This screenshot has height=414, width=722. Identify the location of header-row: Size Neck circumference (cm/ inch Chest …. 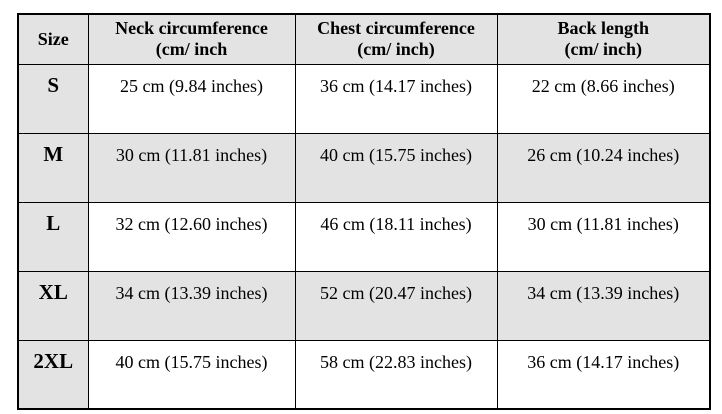
(364, 39).